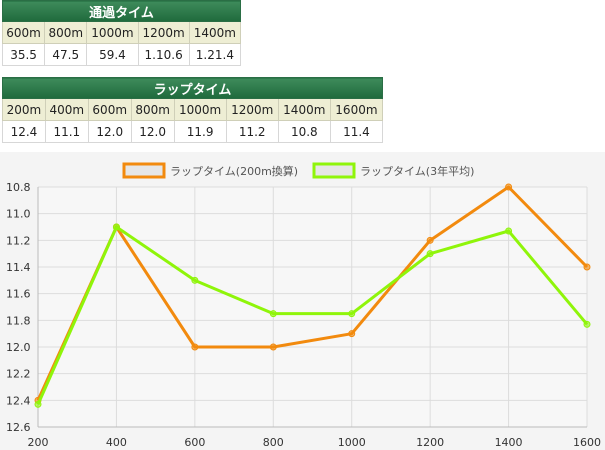 Image resolution: width=605 pixels, height=450 pixels. Describe the element at coordinates (38, 442) in the screenshot. I see `x-tick-label: 200` at that location.